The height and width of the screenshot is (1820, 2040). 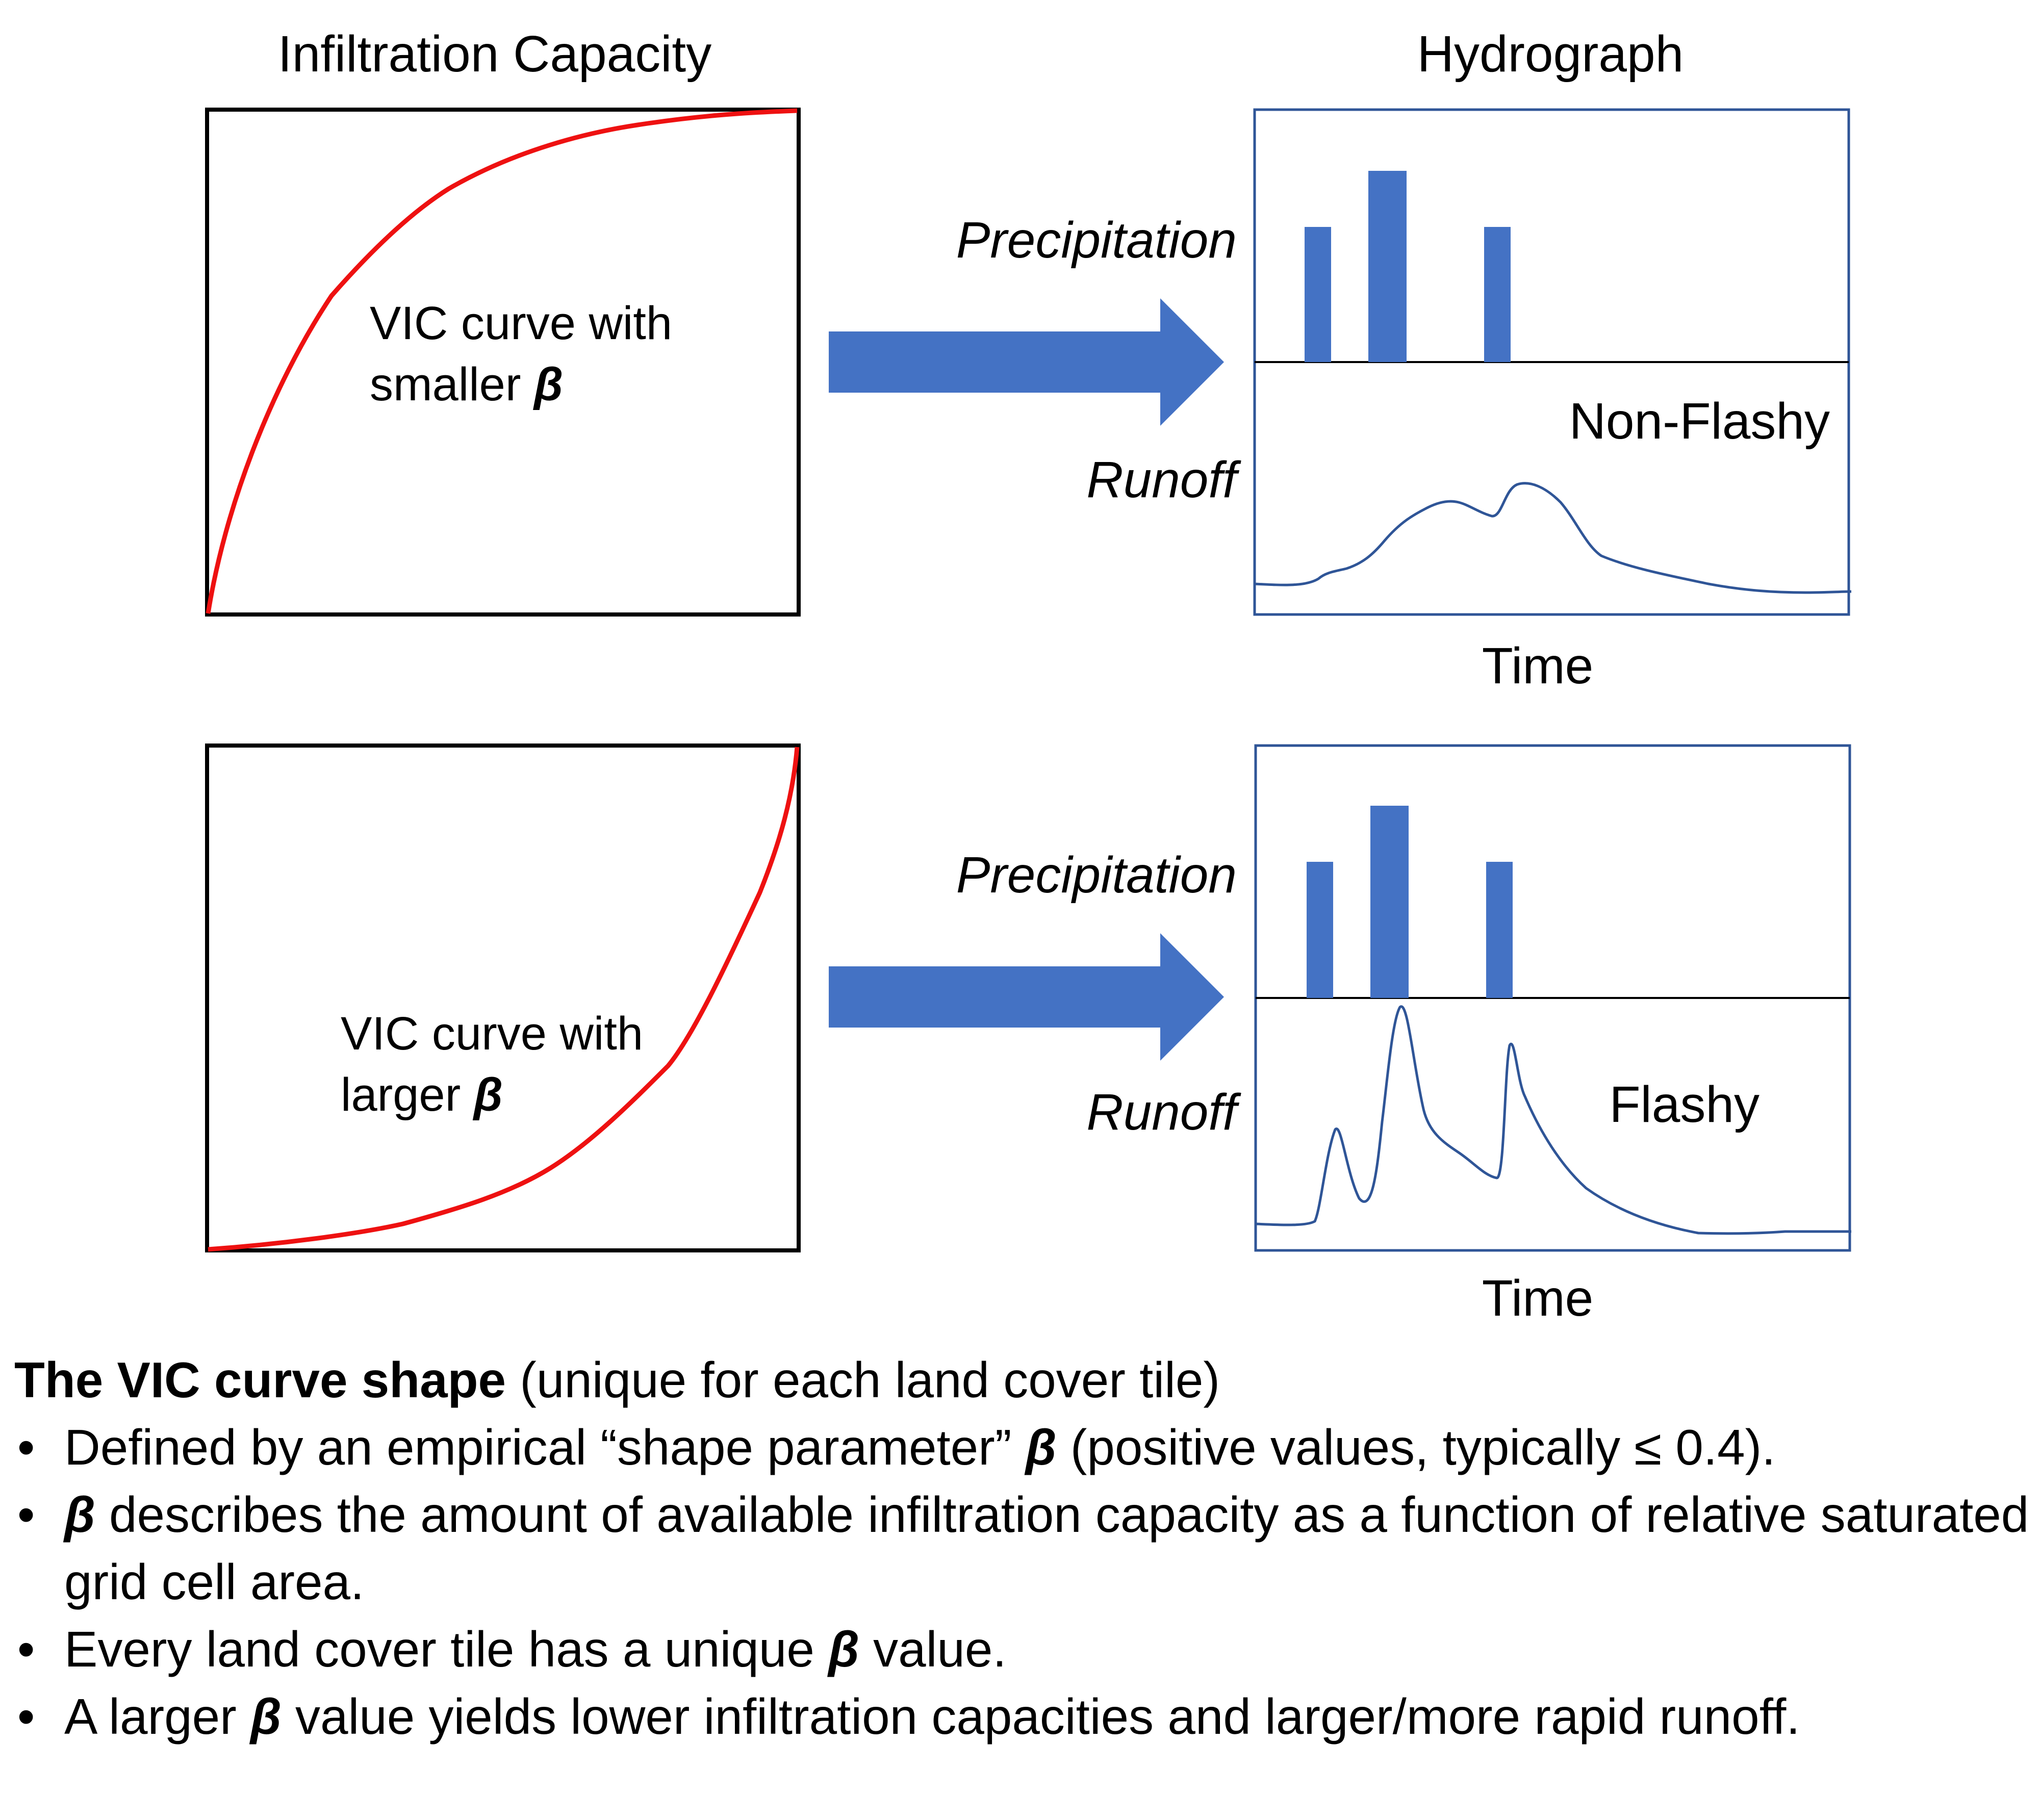 I want to click on bottom-beta-symbol: β, so click(x=488, y=1095).